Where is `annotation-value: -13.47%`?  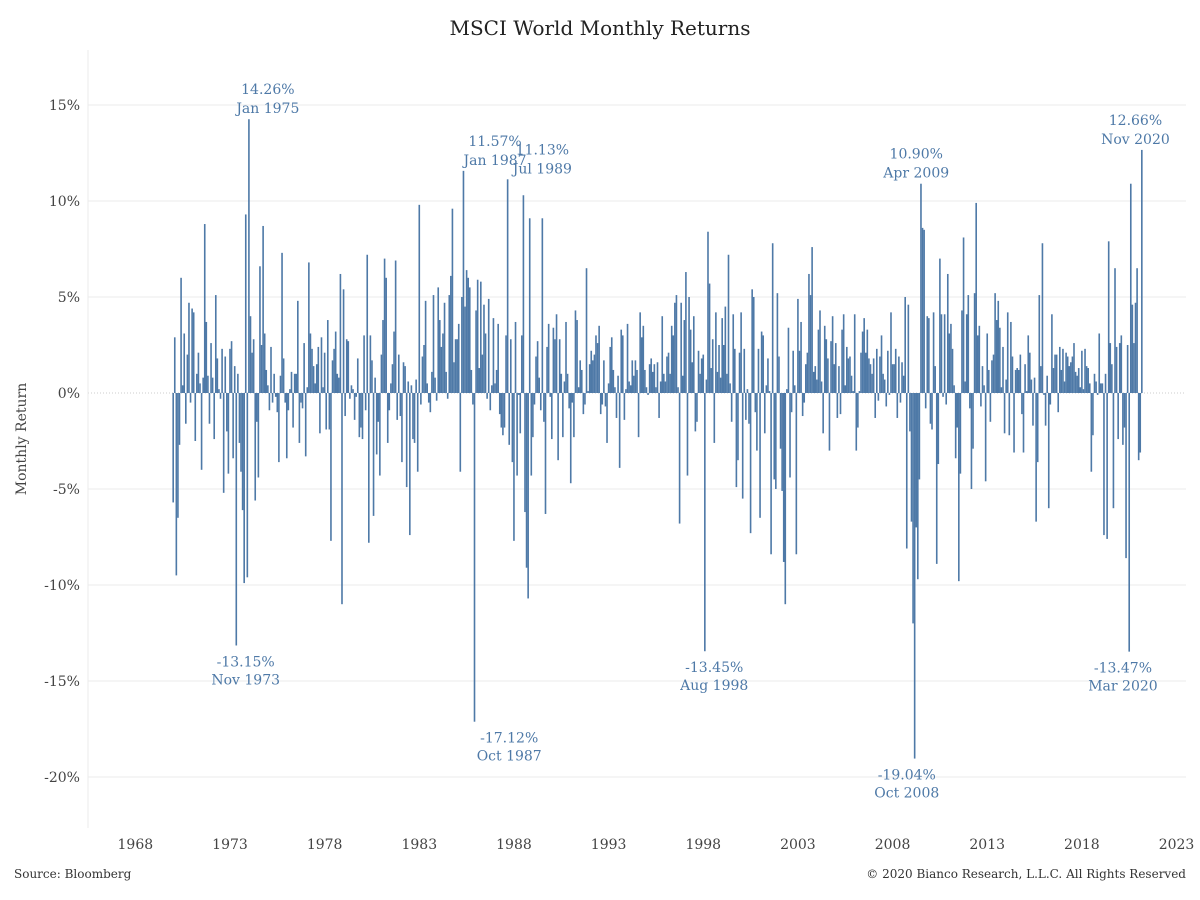
annotation-value: -13.47% is located at coordinates (1123, 669).